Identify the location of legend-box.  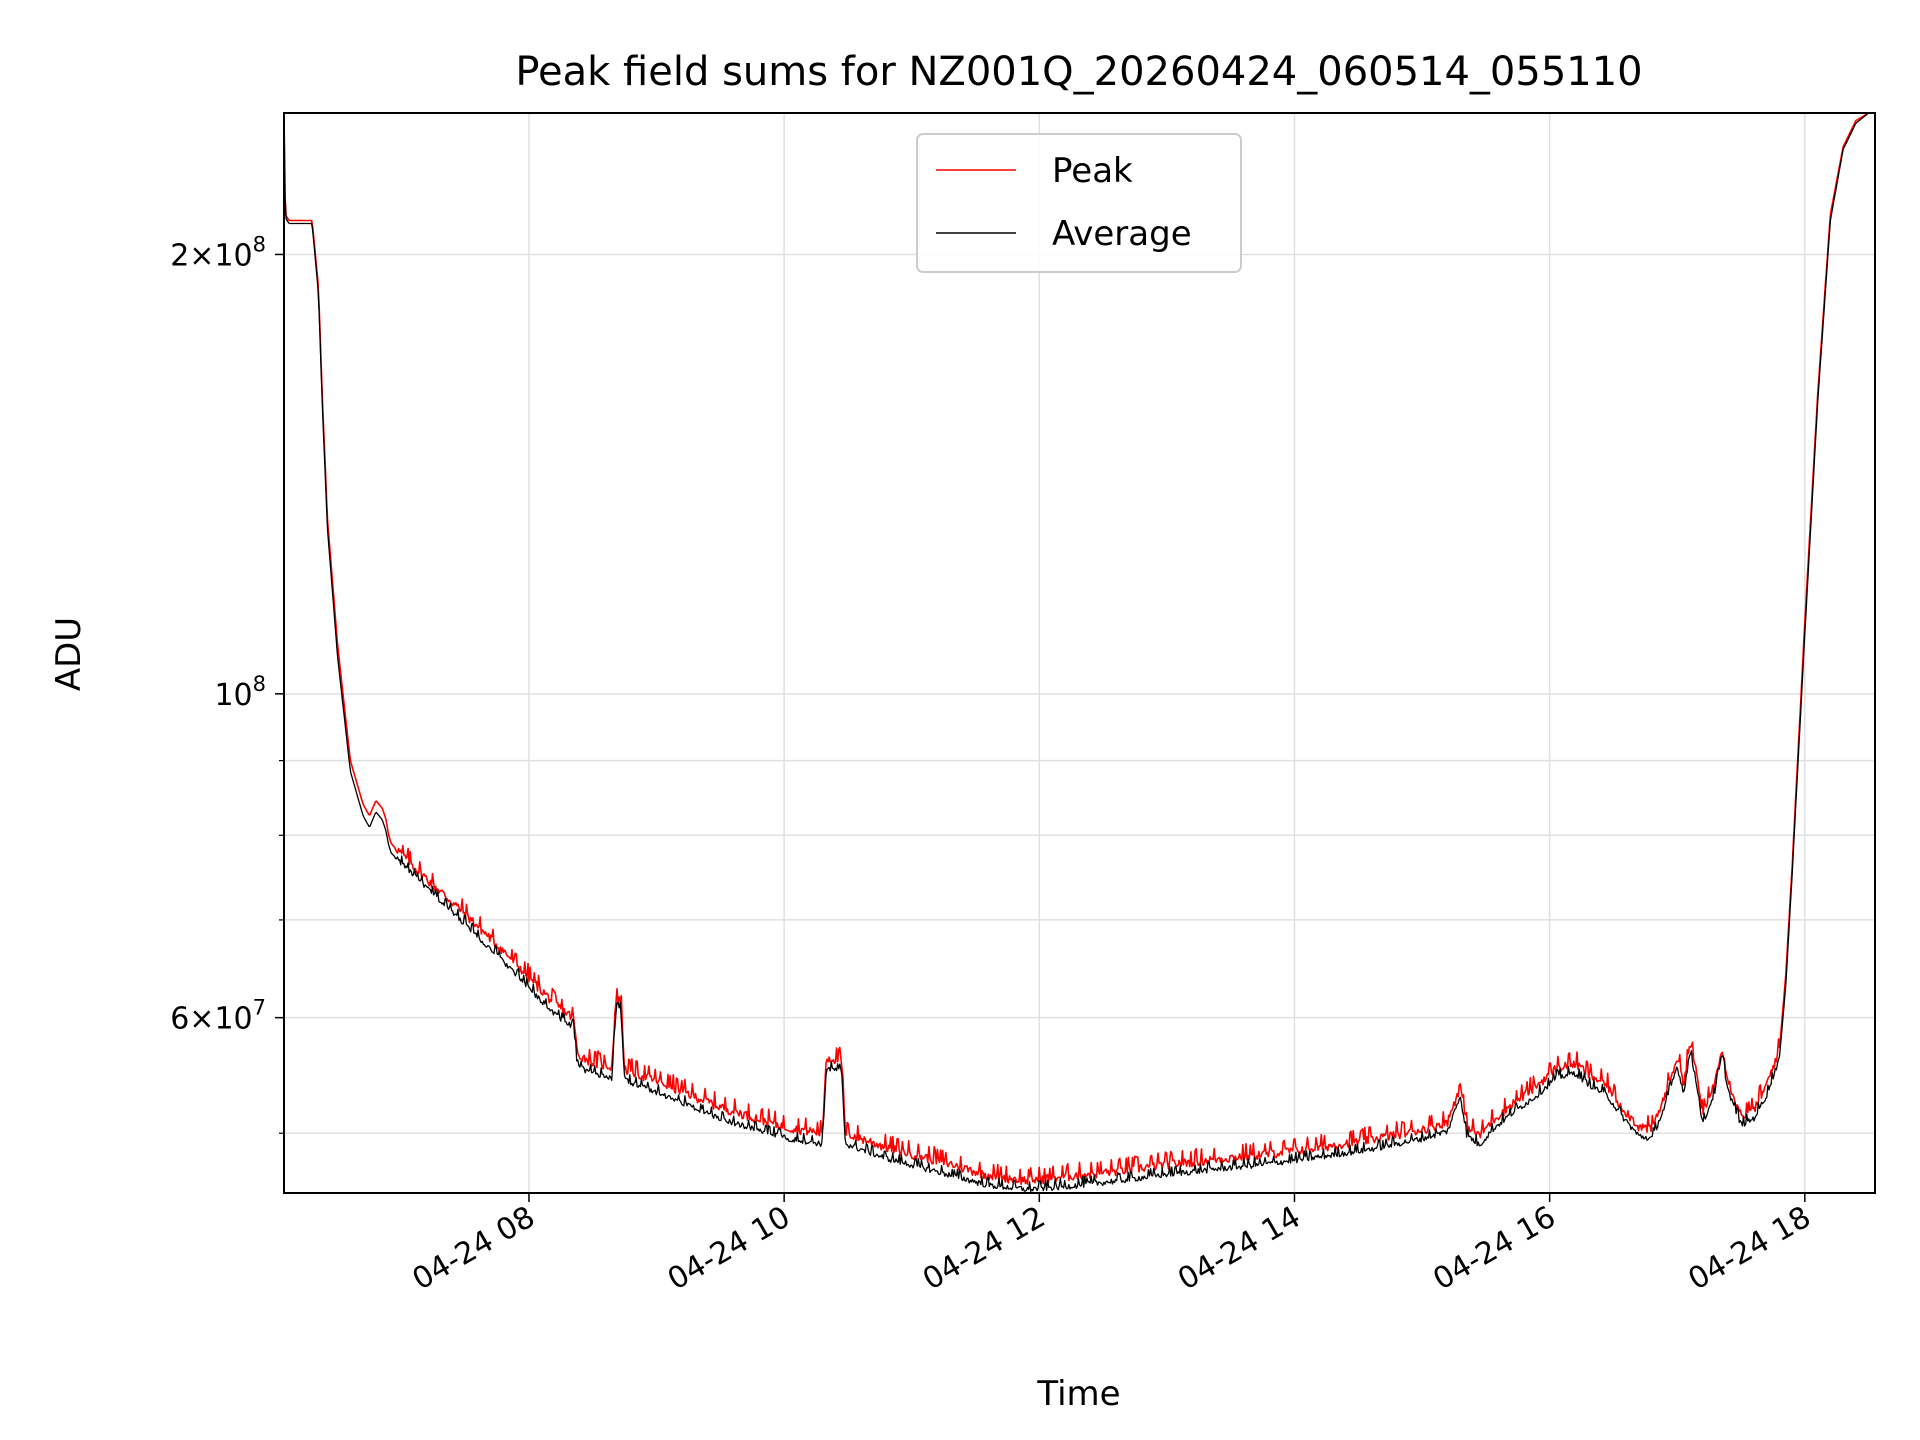
(1079, 203).